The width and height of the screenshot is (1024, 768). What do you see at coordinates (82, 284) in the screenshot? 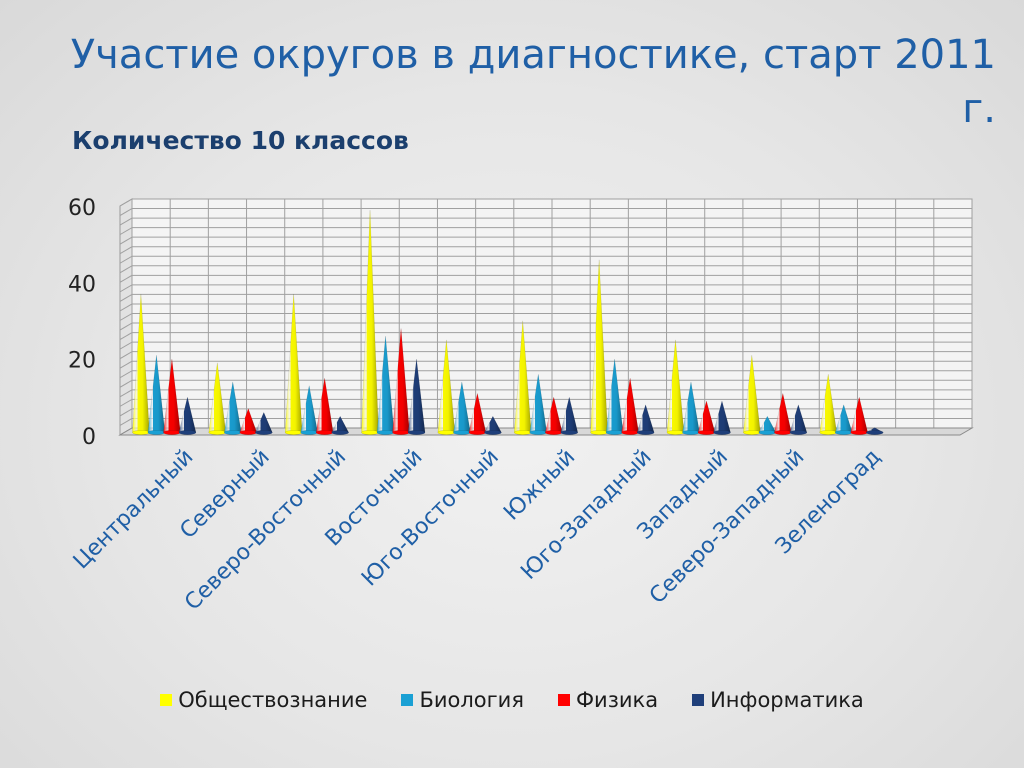
I see `y-tick-label: 40` at bounding box center [82, 284].